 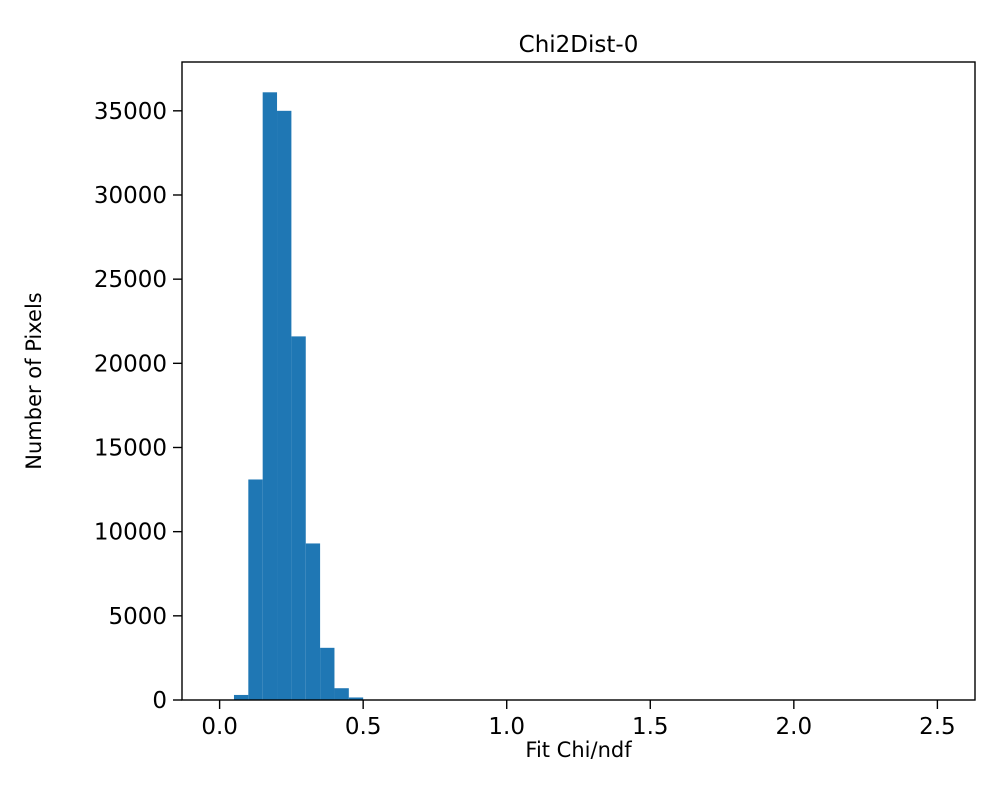 I want to click on y-tick-label: 15000, so click(x=130, y=448).